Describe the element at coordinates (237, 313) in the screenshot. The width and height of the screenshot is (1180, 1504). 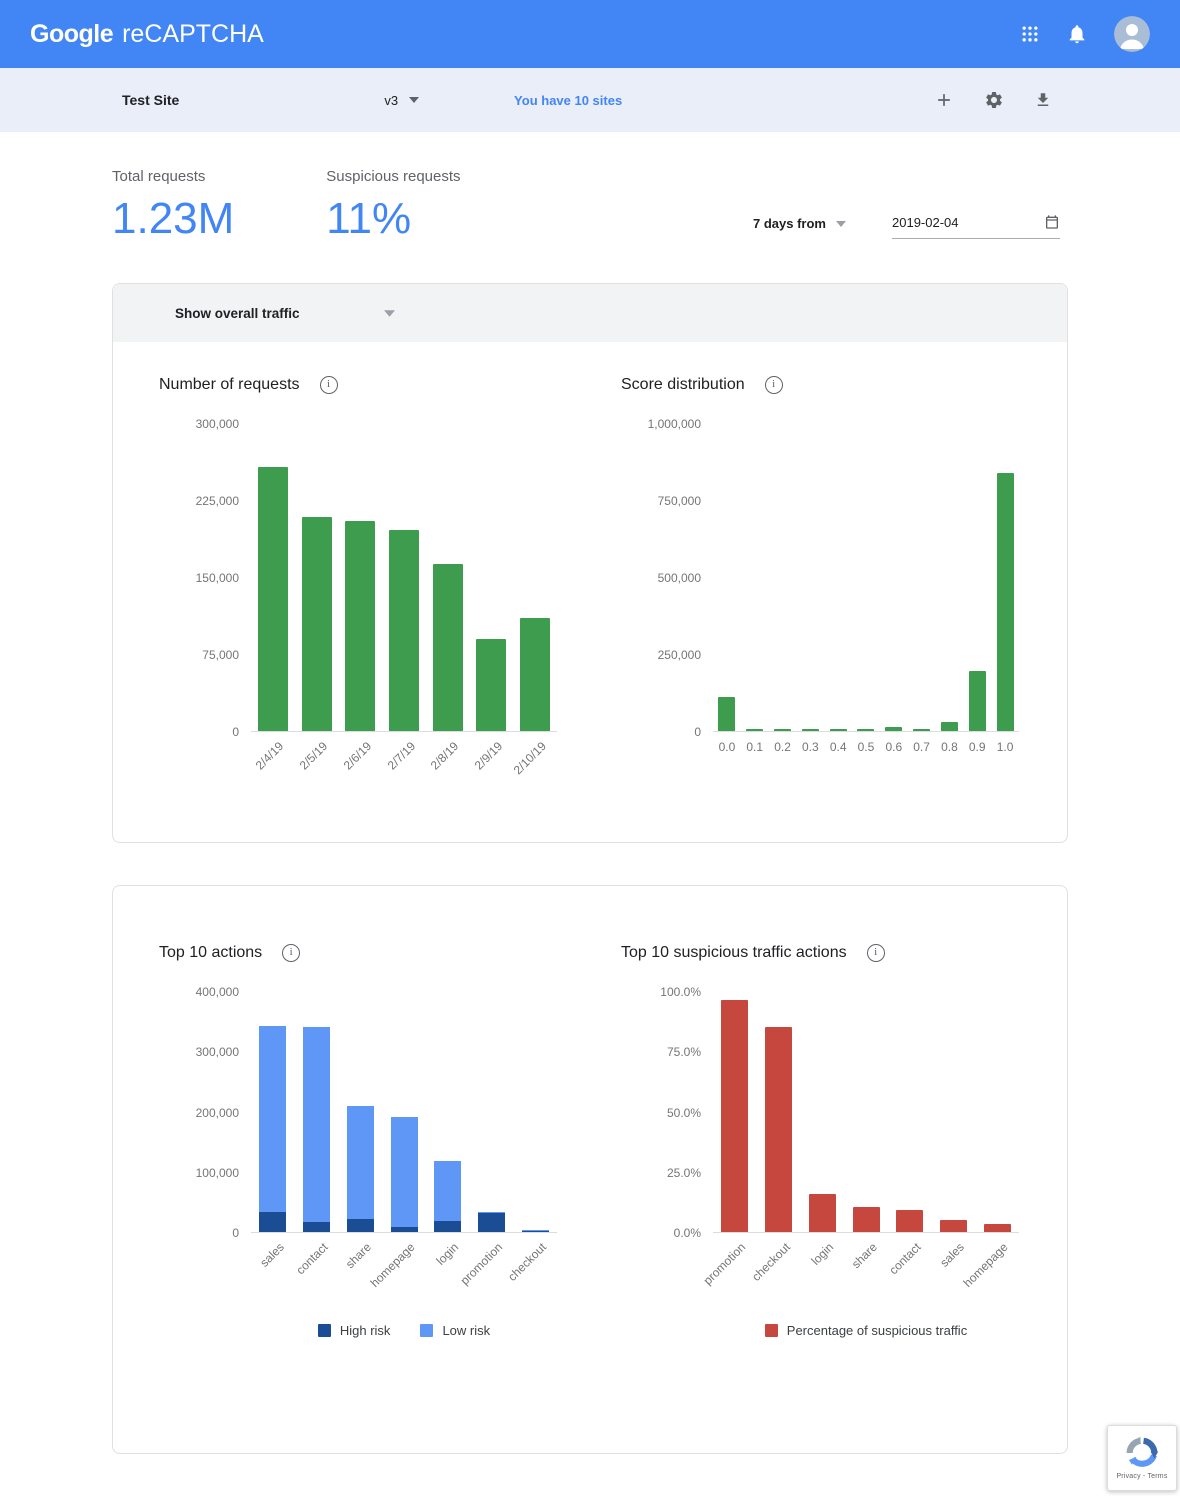
I see `traffic-filter-label: Show overall traffic` at that location.